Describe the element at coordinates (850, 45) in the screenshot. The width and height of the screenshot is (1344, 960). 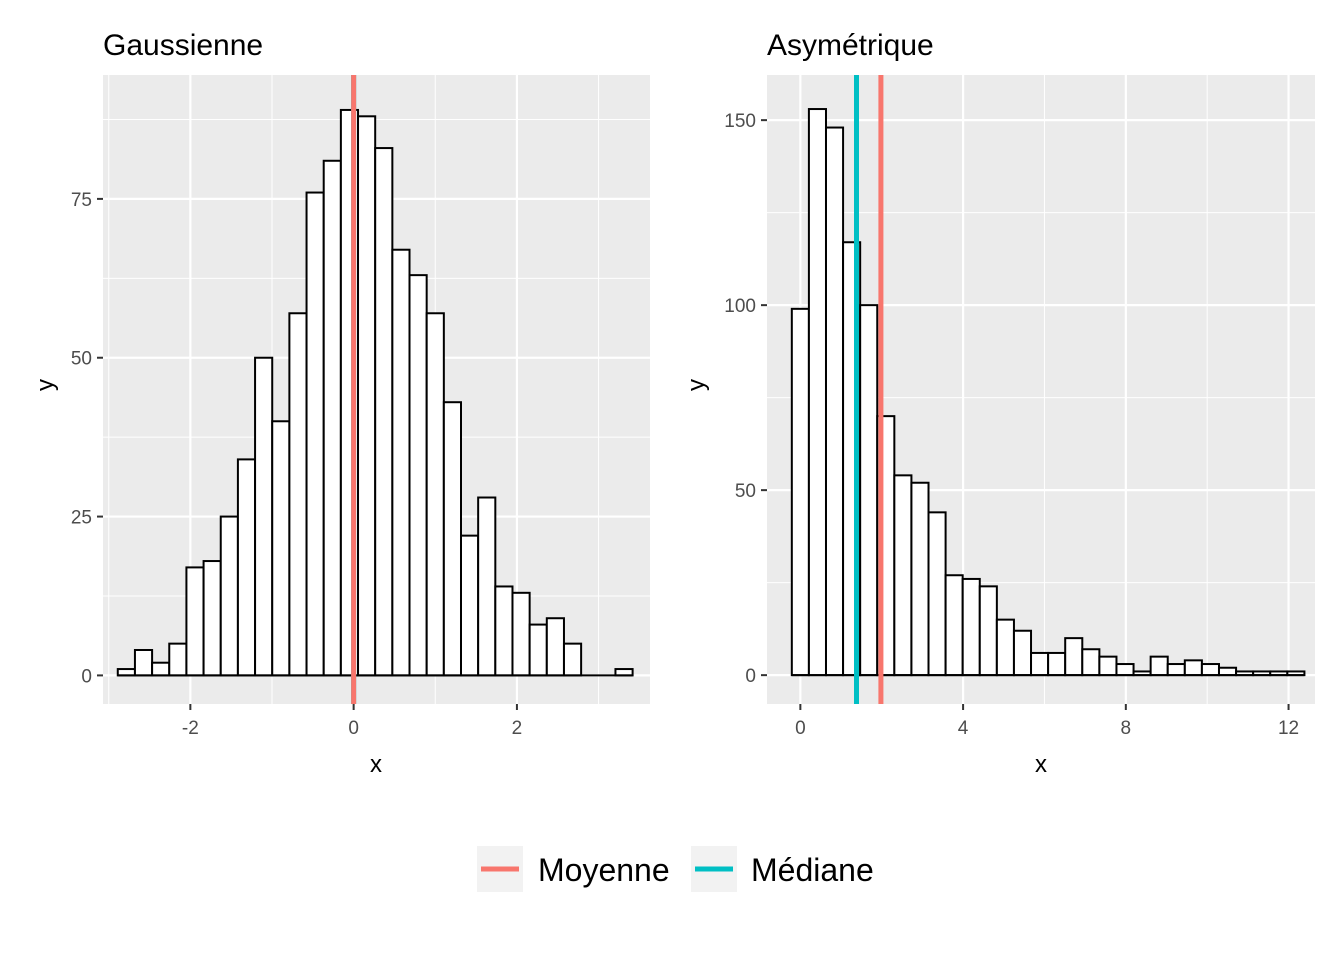
I see `chart-title: Asymétrique` at that location.